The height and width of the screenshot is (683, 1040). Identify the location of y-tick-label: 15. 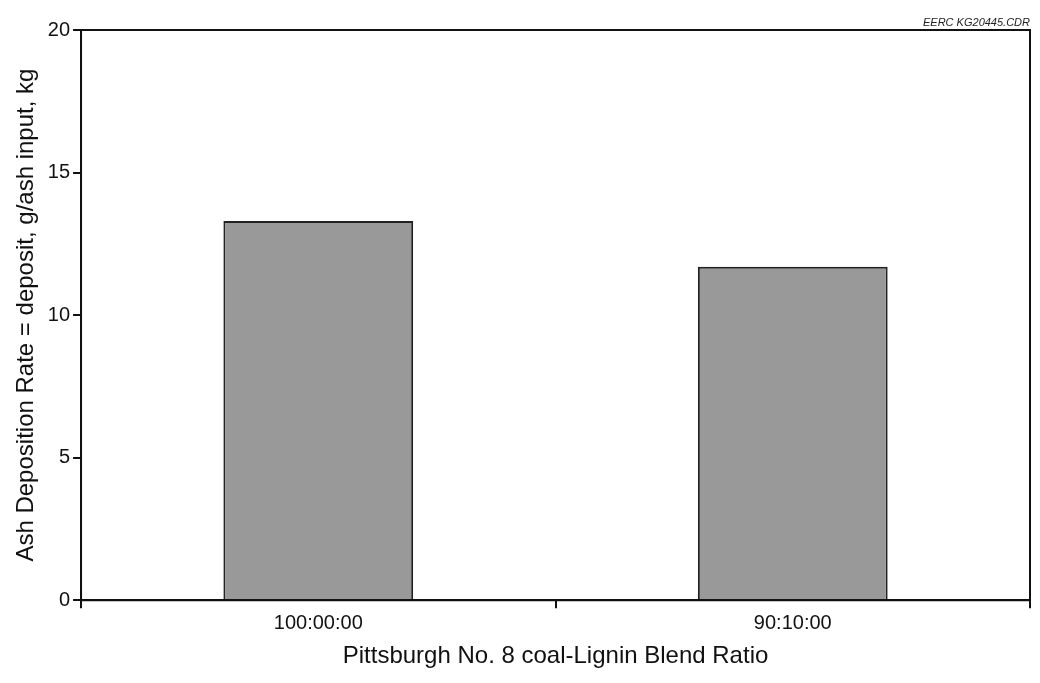
(59, 171).